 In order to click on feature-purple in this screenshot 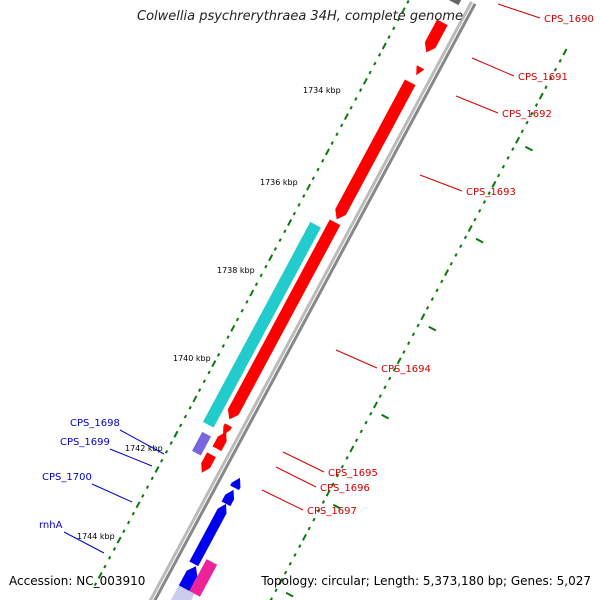, I will do `click(202, 443)`.